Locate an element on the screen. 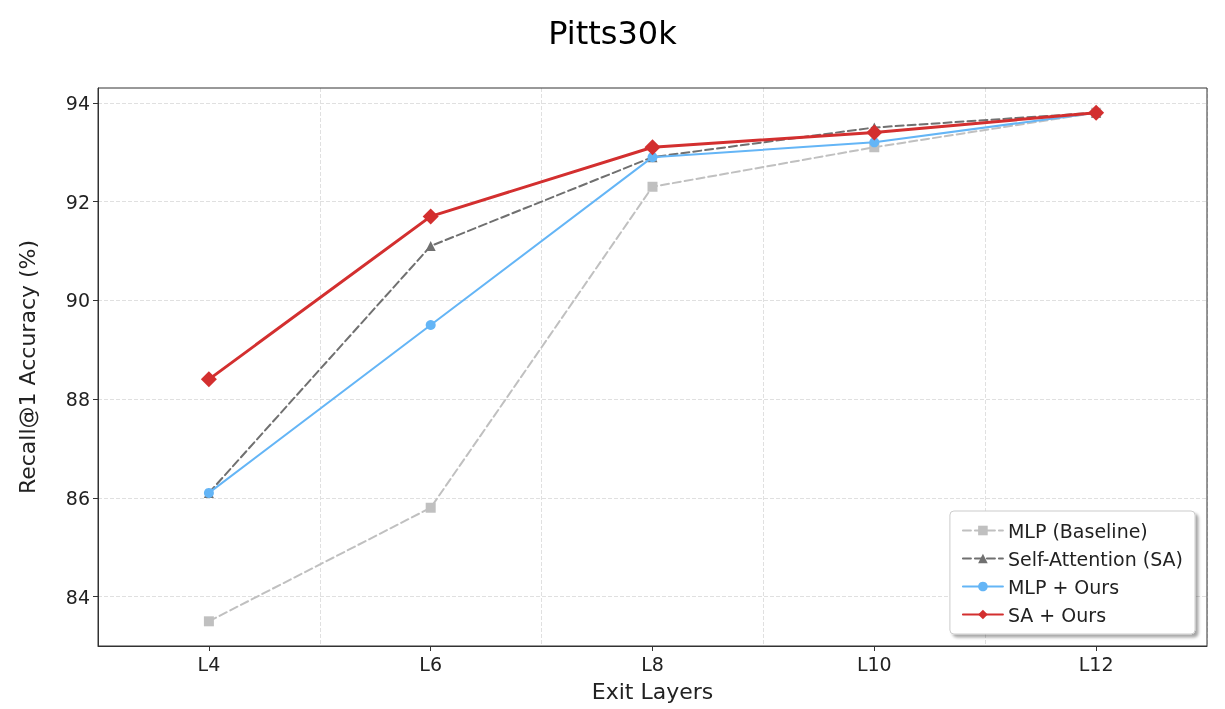 Image resolution: width=1225 pixels, height=709 pixels. x-tick-label: L4 is located at coordinates (209, 663).